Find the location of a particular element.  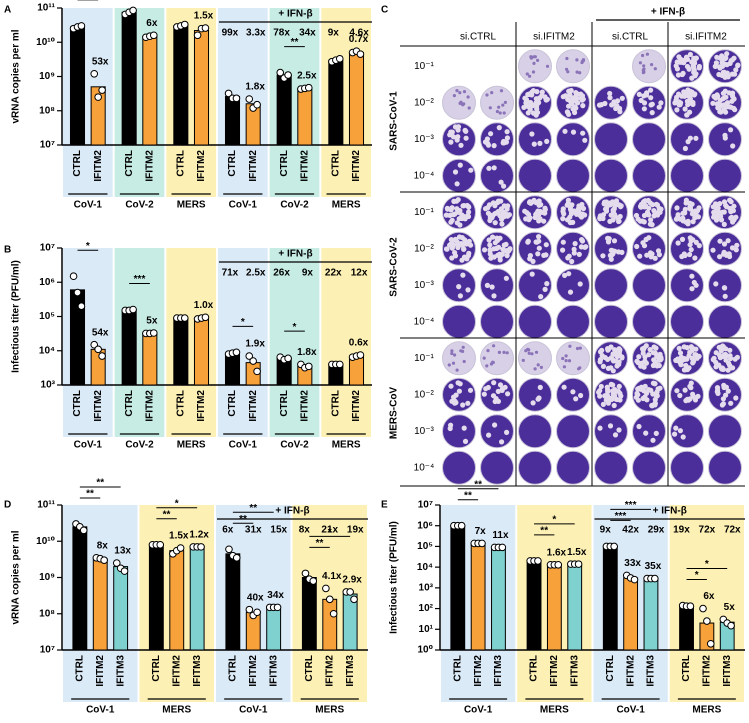

panel-letter: C is located at coordinates (384, 10).